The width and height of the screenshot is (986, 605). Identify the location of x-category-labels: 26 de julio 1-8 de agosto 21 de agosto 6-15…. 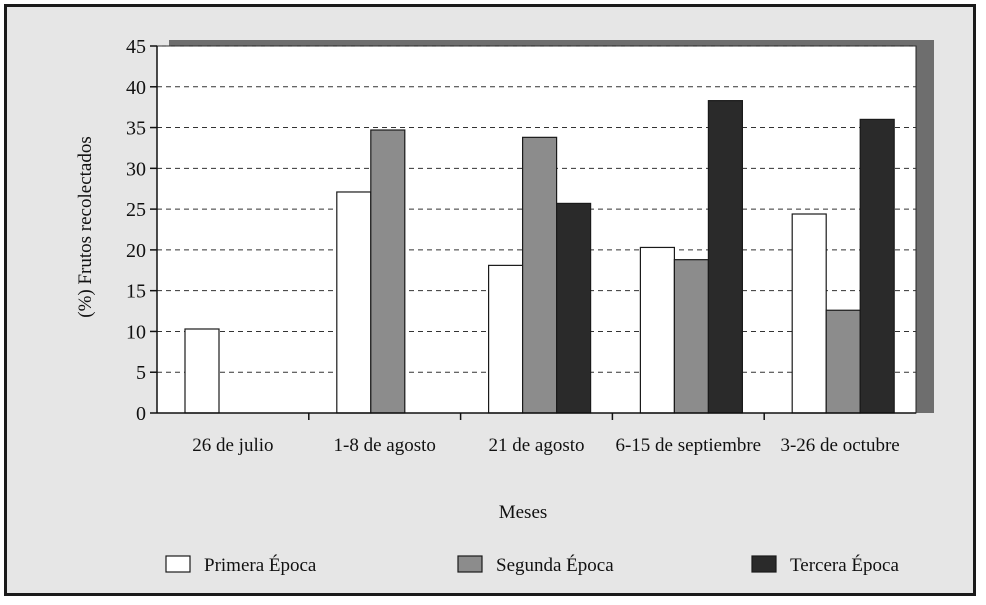
(545, 445).